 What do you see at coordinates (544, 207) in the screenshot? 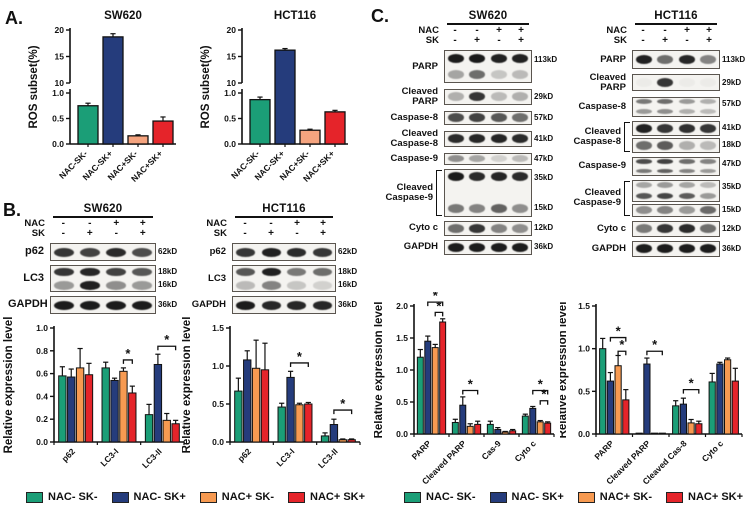
I see `kd-label: 15kD` at bounding box center [544, 207].